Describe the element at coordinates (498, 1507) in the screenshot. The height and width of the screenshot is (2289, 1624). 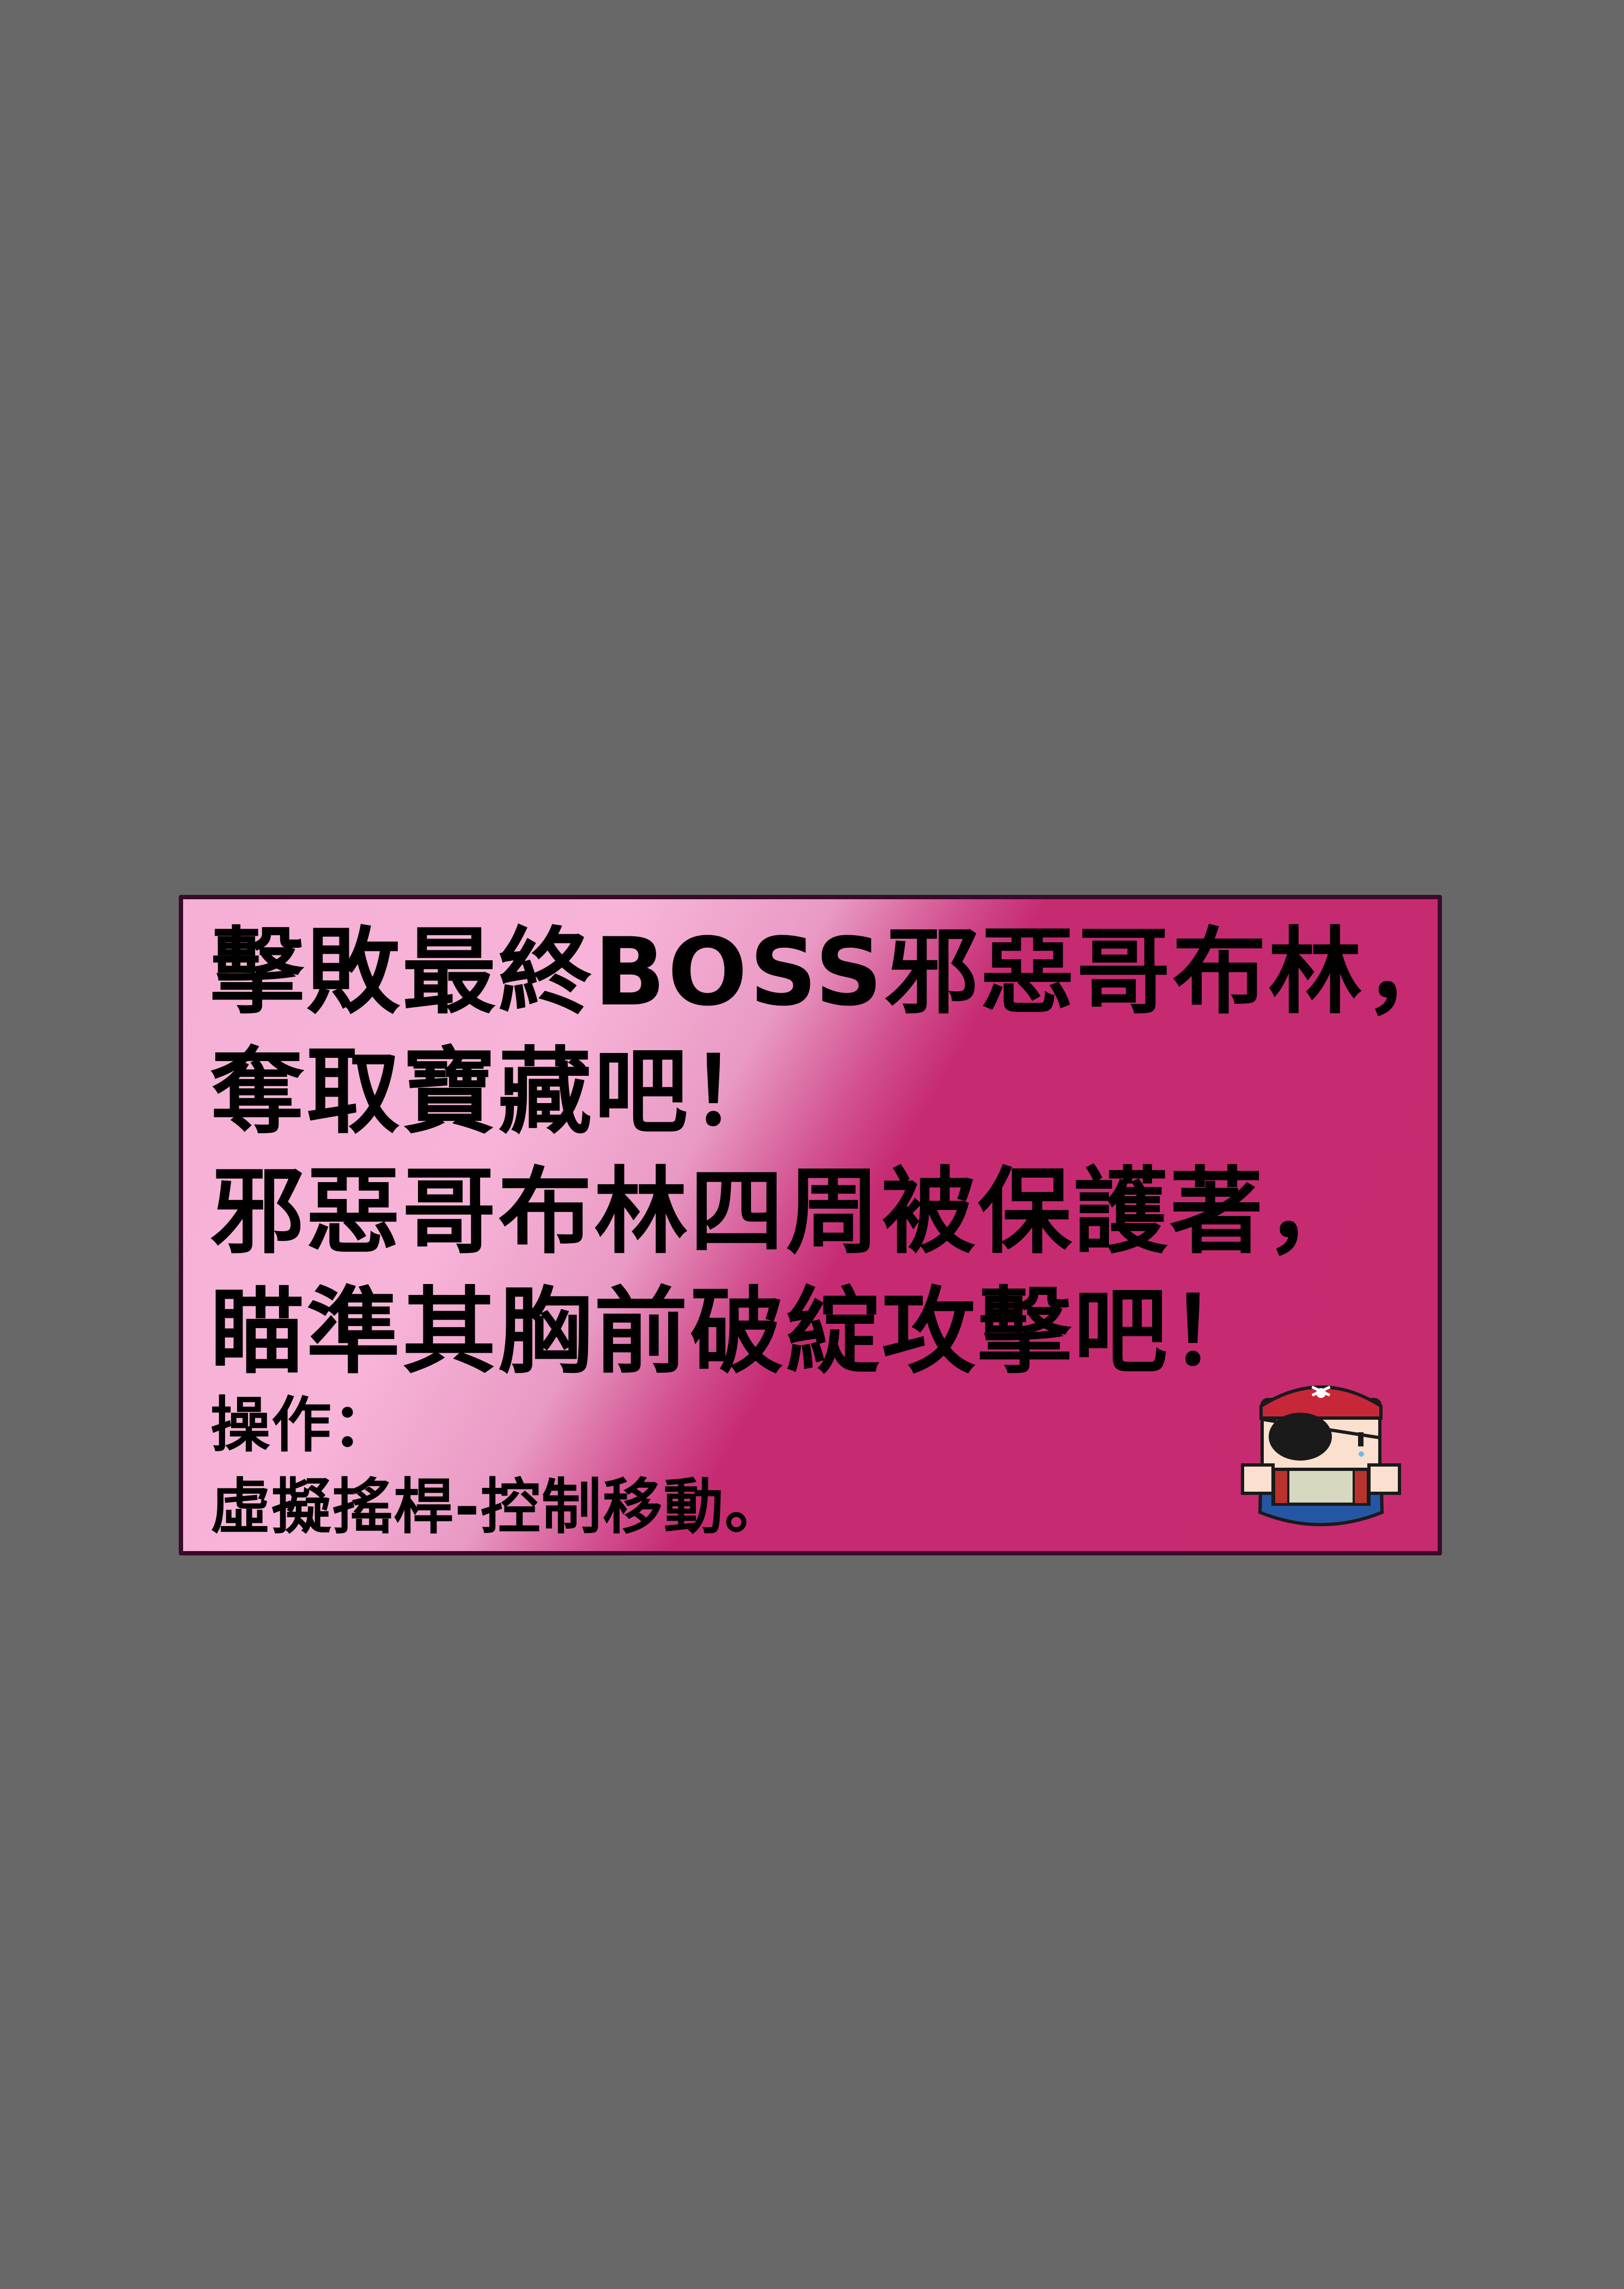
I see `controls-detail: 虛擬搖桿-控制移動。` at that location.